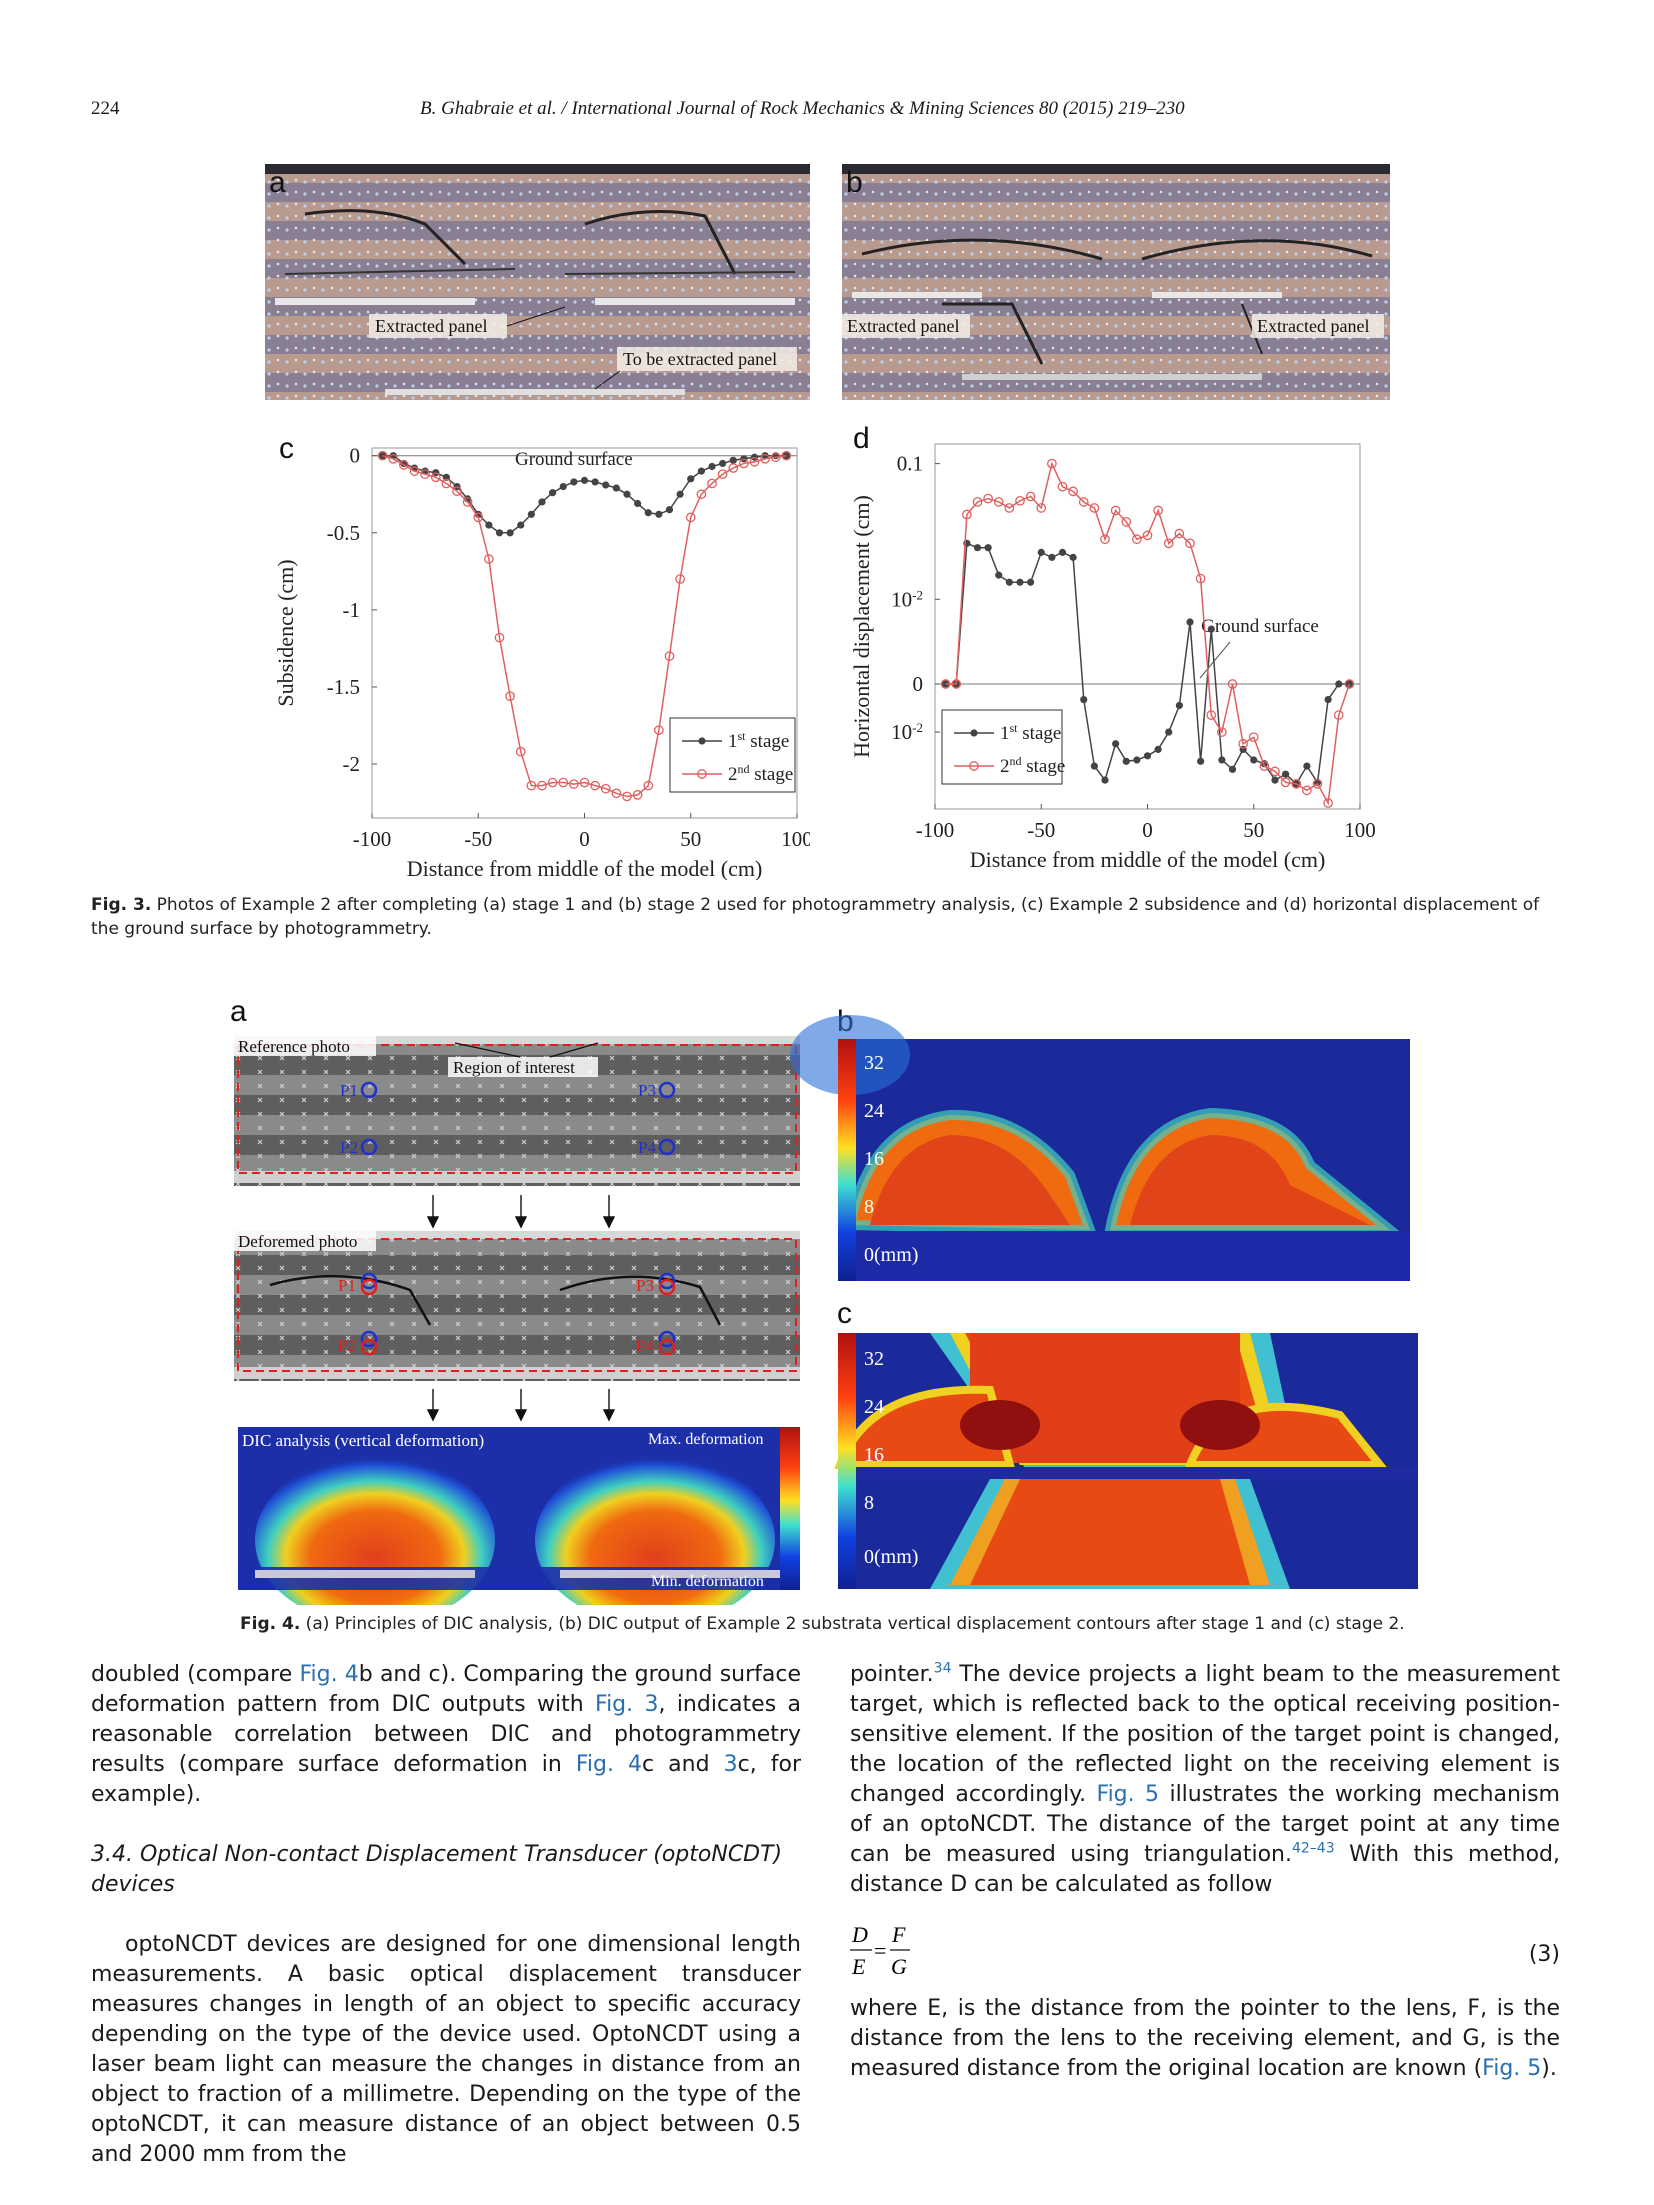 The image size is (1654, 2205). Describe the element at coordinates (347, 1345) in the screenshot. I see `fig4-def-p2: P2` at that location.